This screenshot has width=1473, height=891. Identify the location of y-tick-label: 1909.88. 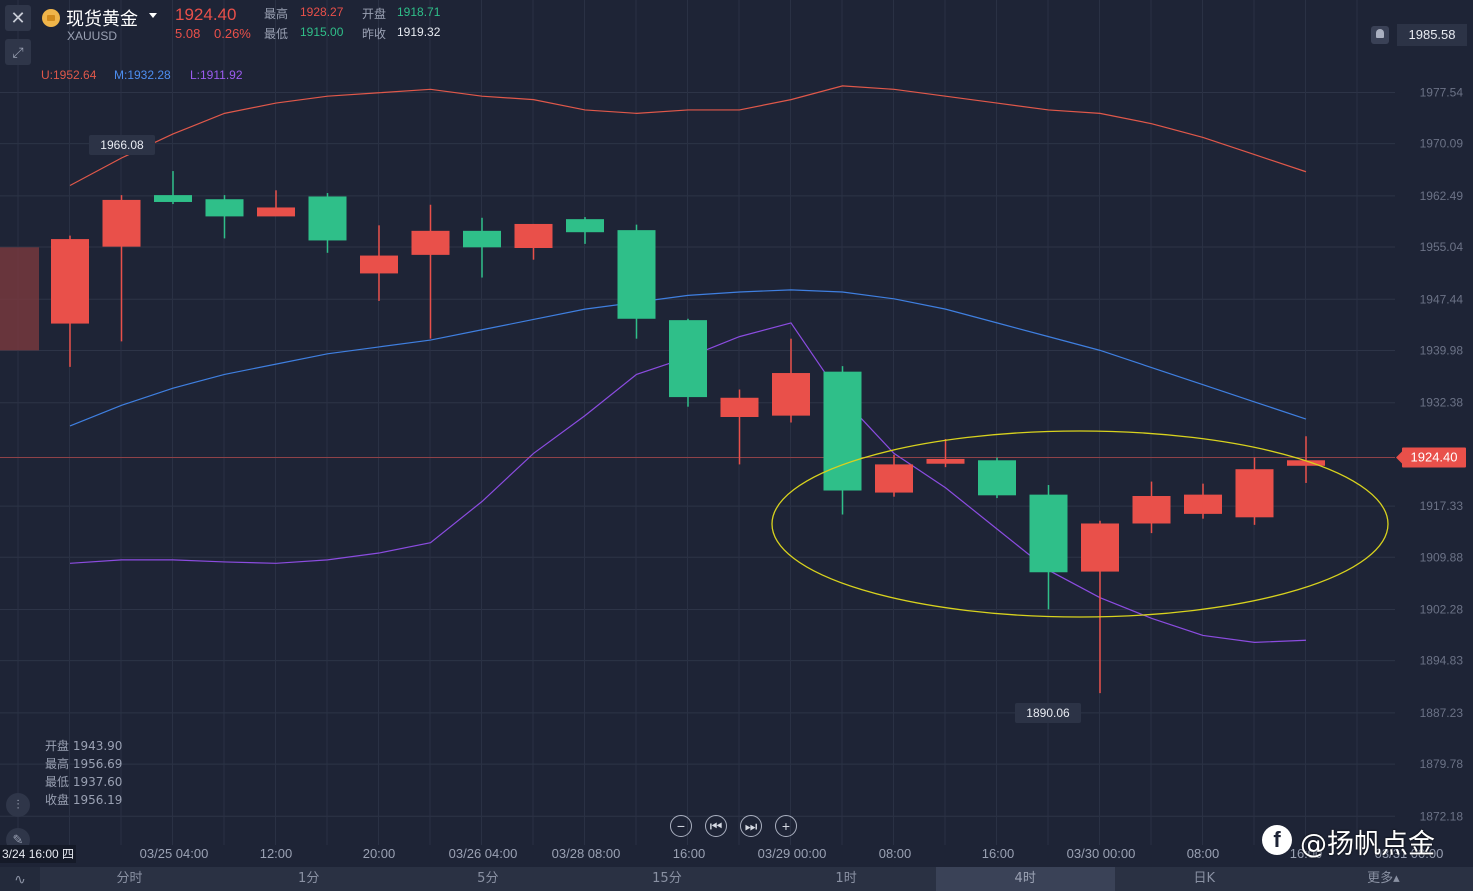
(1442, 557).